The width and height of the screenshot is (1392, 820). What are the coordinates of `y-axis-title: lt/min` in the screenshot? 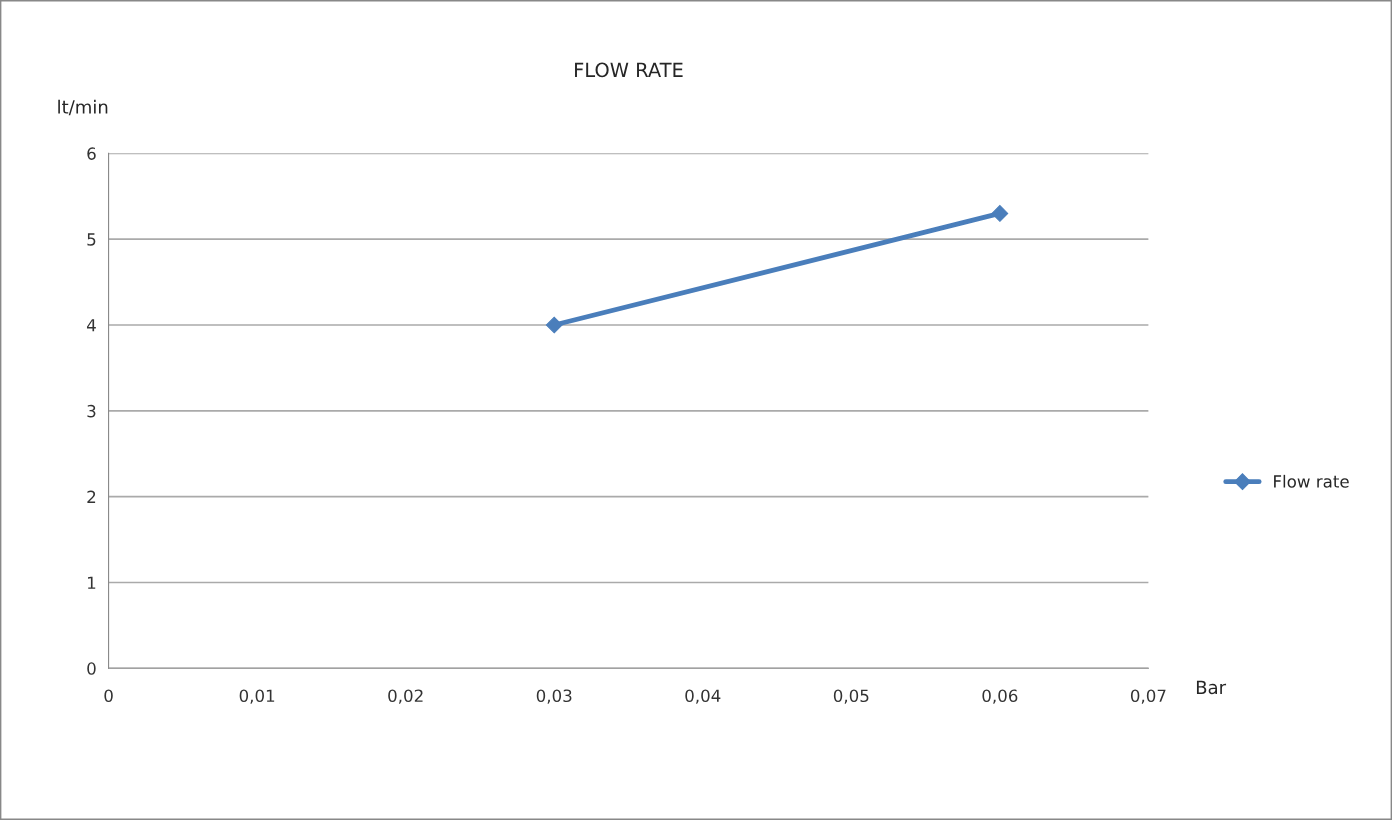 It's located at (83, 107).